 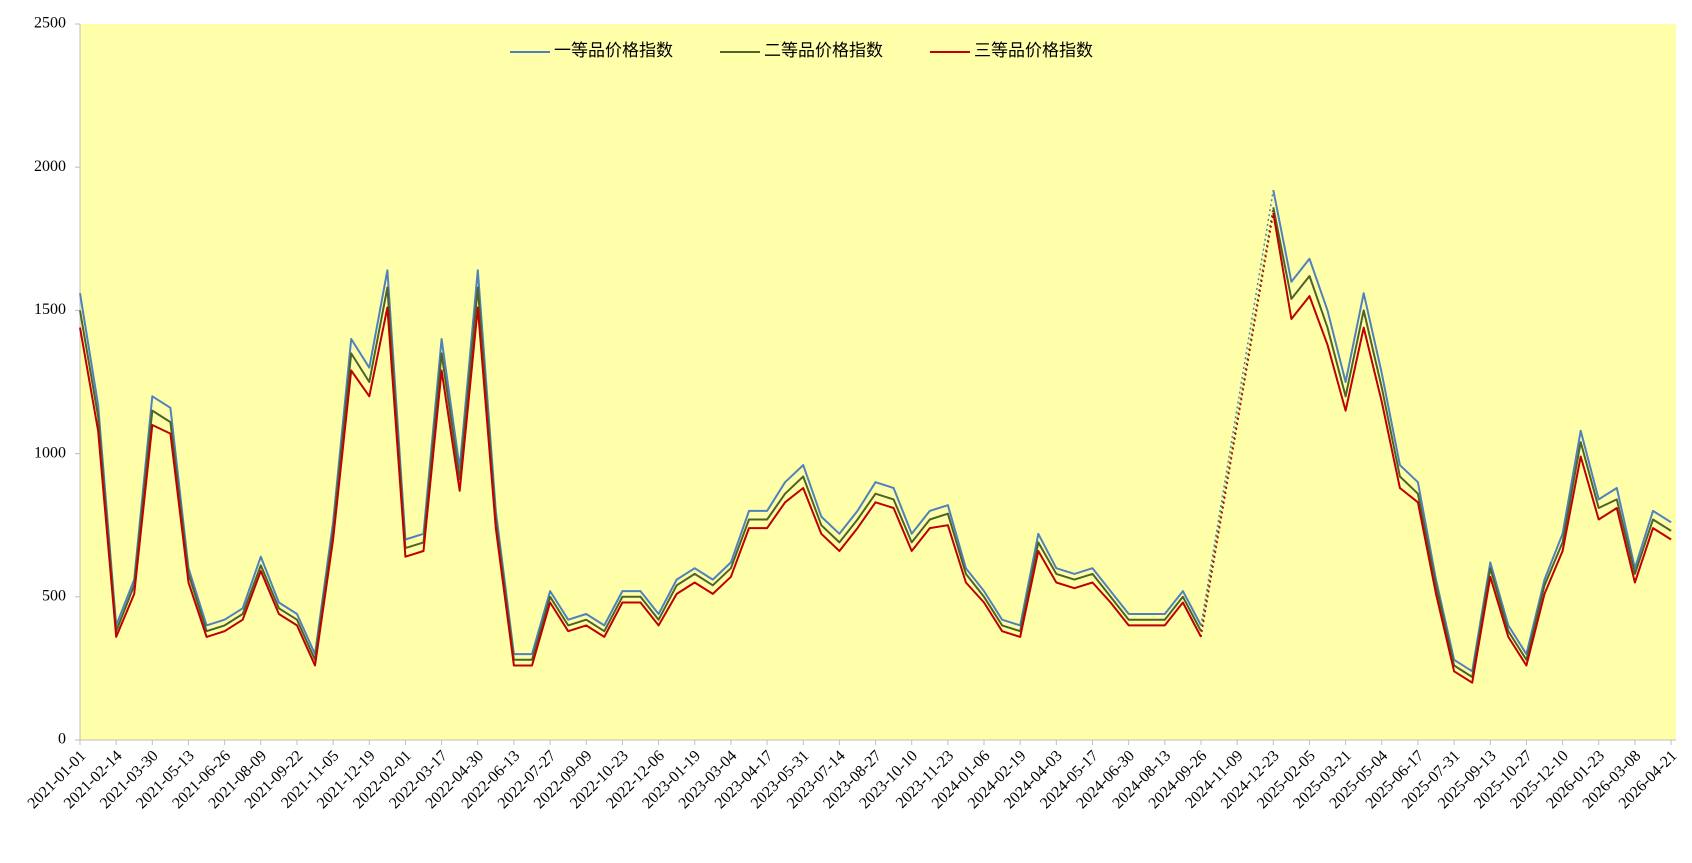 I want to click on y-tick-label: 500, so click(x=54, y=595).